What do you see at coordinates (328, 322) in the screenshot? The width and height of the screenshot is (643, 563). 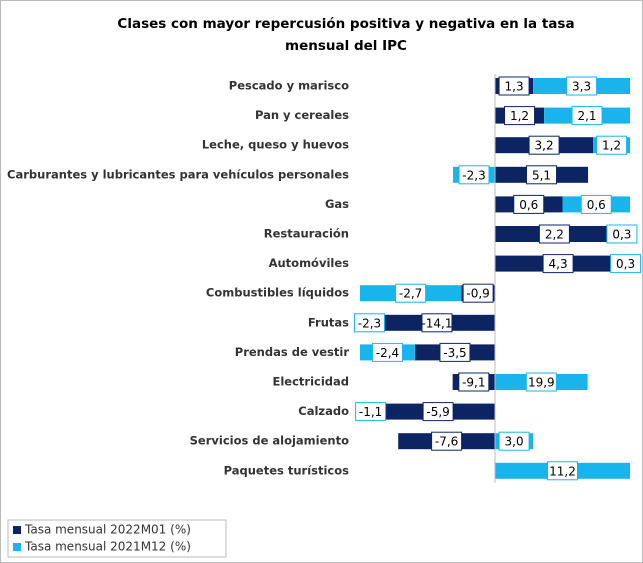 I see `category-label: Frutas` at bounding box center [328, 322].